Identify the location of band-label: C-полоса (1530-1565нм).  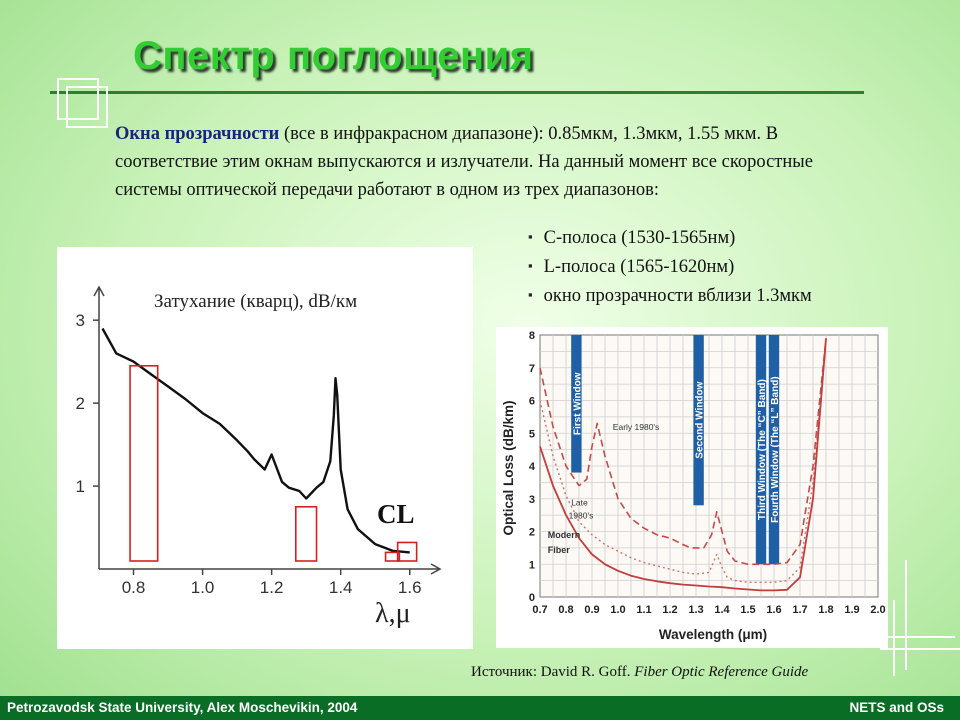
(639, 238).